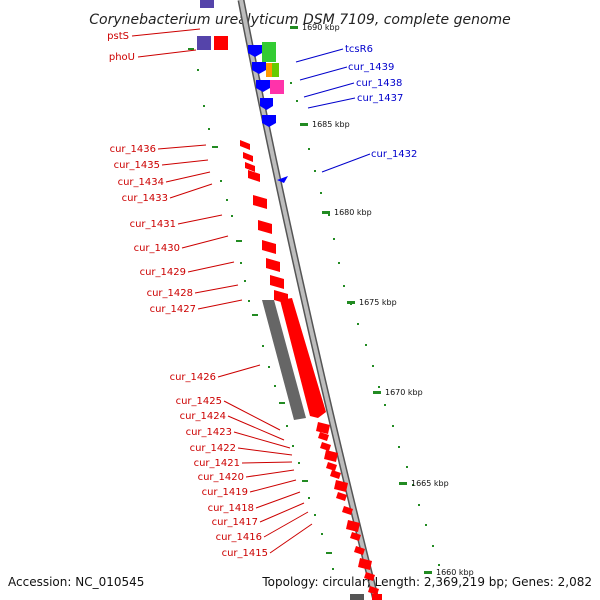  What do you see at coordinates (199, 401) in the screenshot?
I see `gene-label: cur_1425` at bounding box center [199, 401].